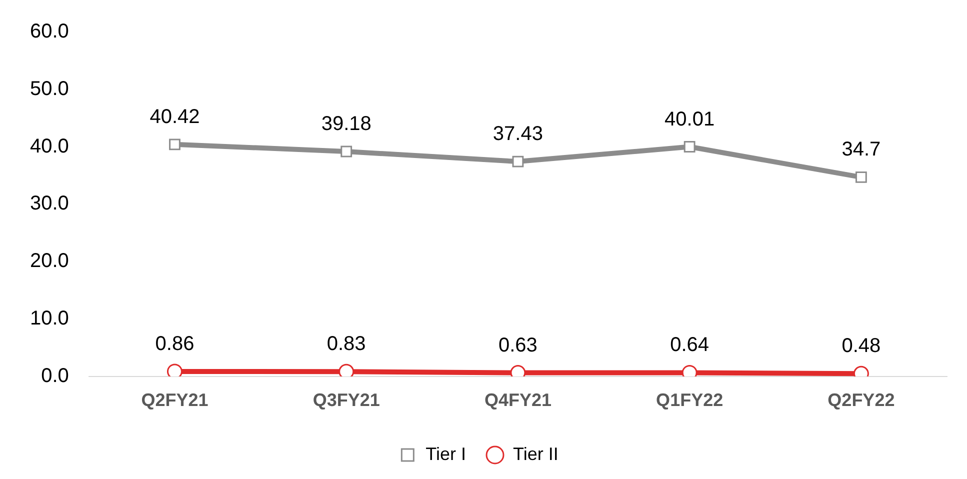  I want to click on x-tick-label: Q2FY21, so click(174, 400).